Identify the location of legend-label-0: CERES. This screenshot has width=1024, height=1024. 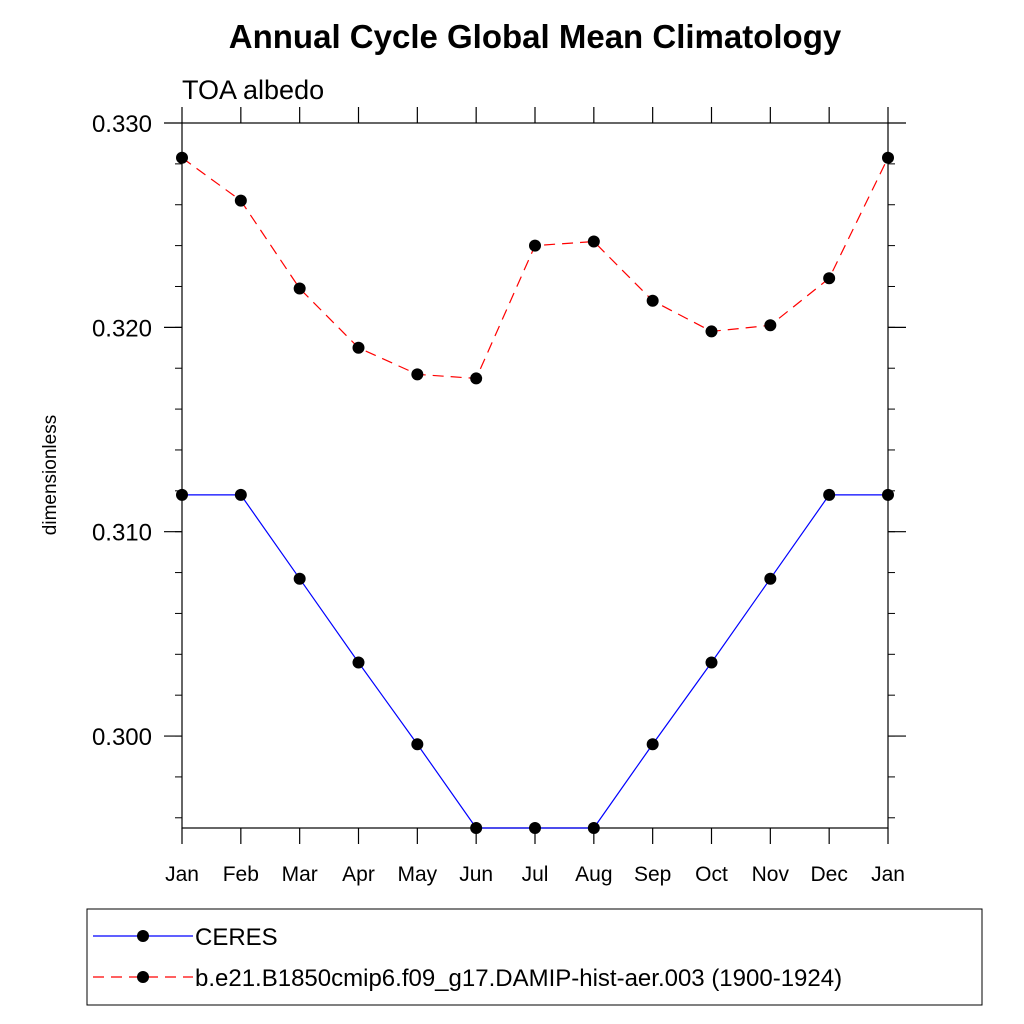
(236, 937).